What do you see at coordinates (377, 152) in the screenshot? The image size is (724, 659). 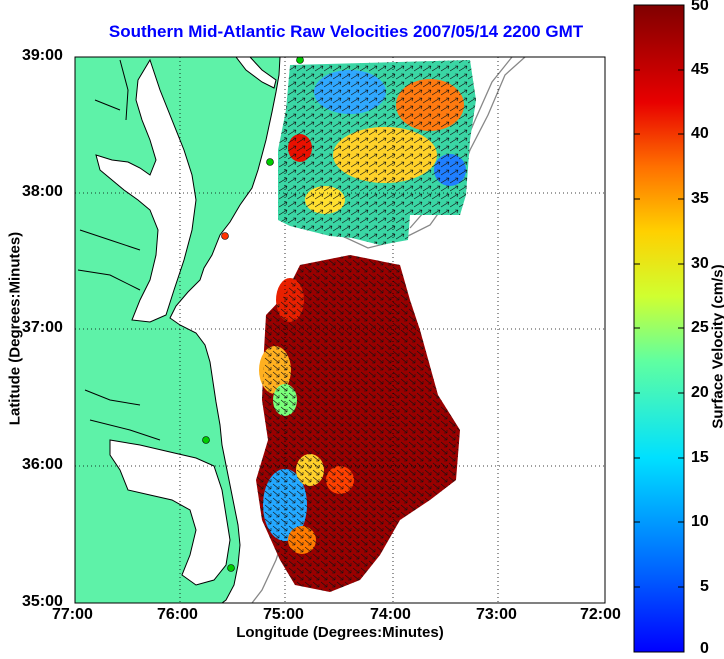 I see `velocity-field-north` at bounding box center [377, 152].